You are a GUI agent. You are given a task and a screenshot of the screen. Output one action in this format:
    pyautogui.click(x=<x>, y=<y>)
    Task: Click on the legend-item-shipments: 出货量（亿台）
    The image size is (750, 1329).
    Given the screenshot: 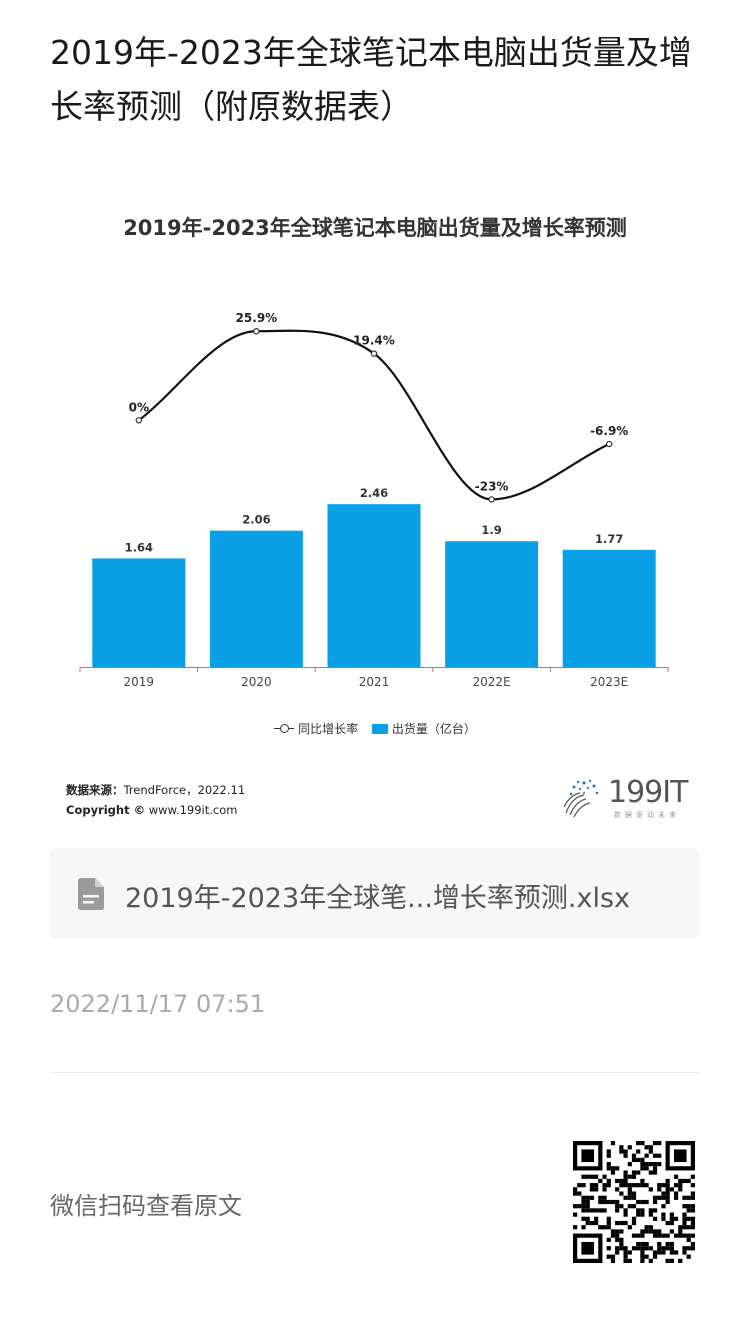 What is the action you would take?
    pyautogui.click(x=423, y=728)
    